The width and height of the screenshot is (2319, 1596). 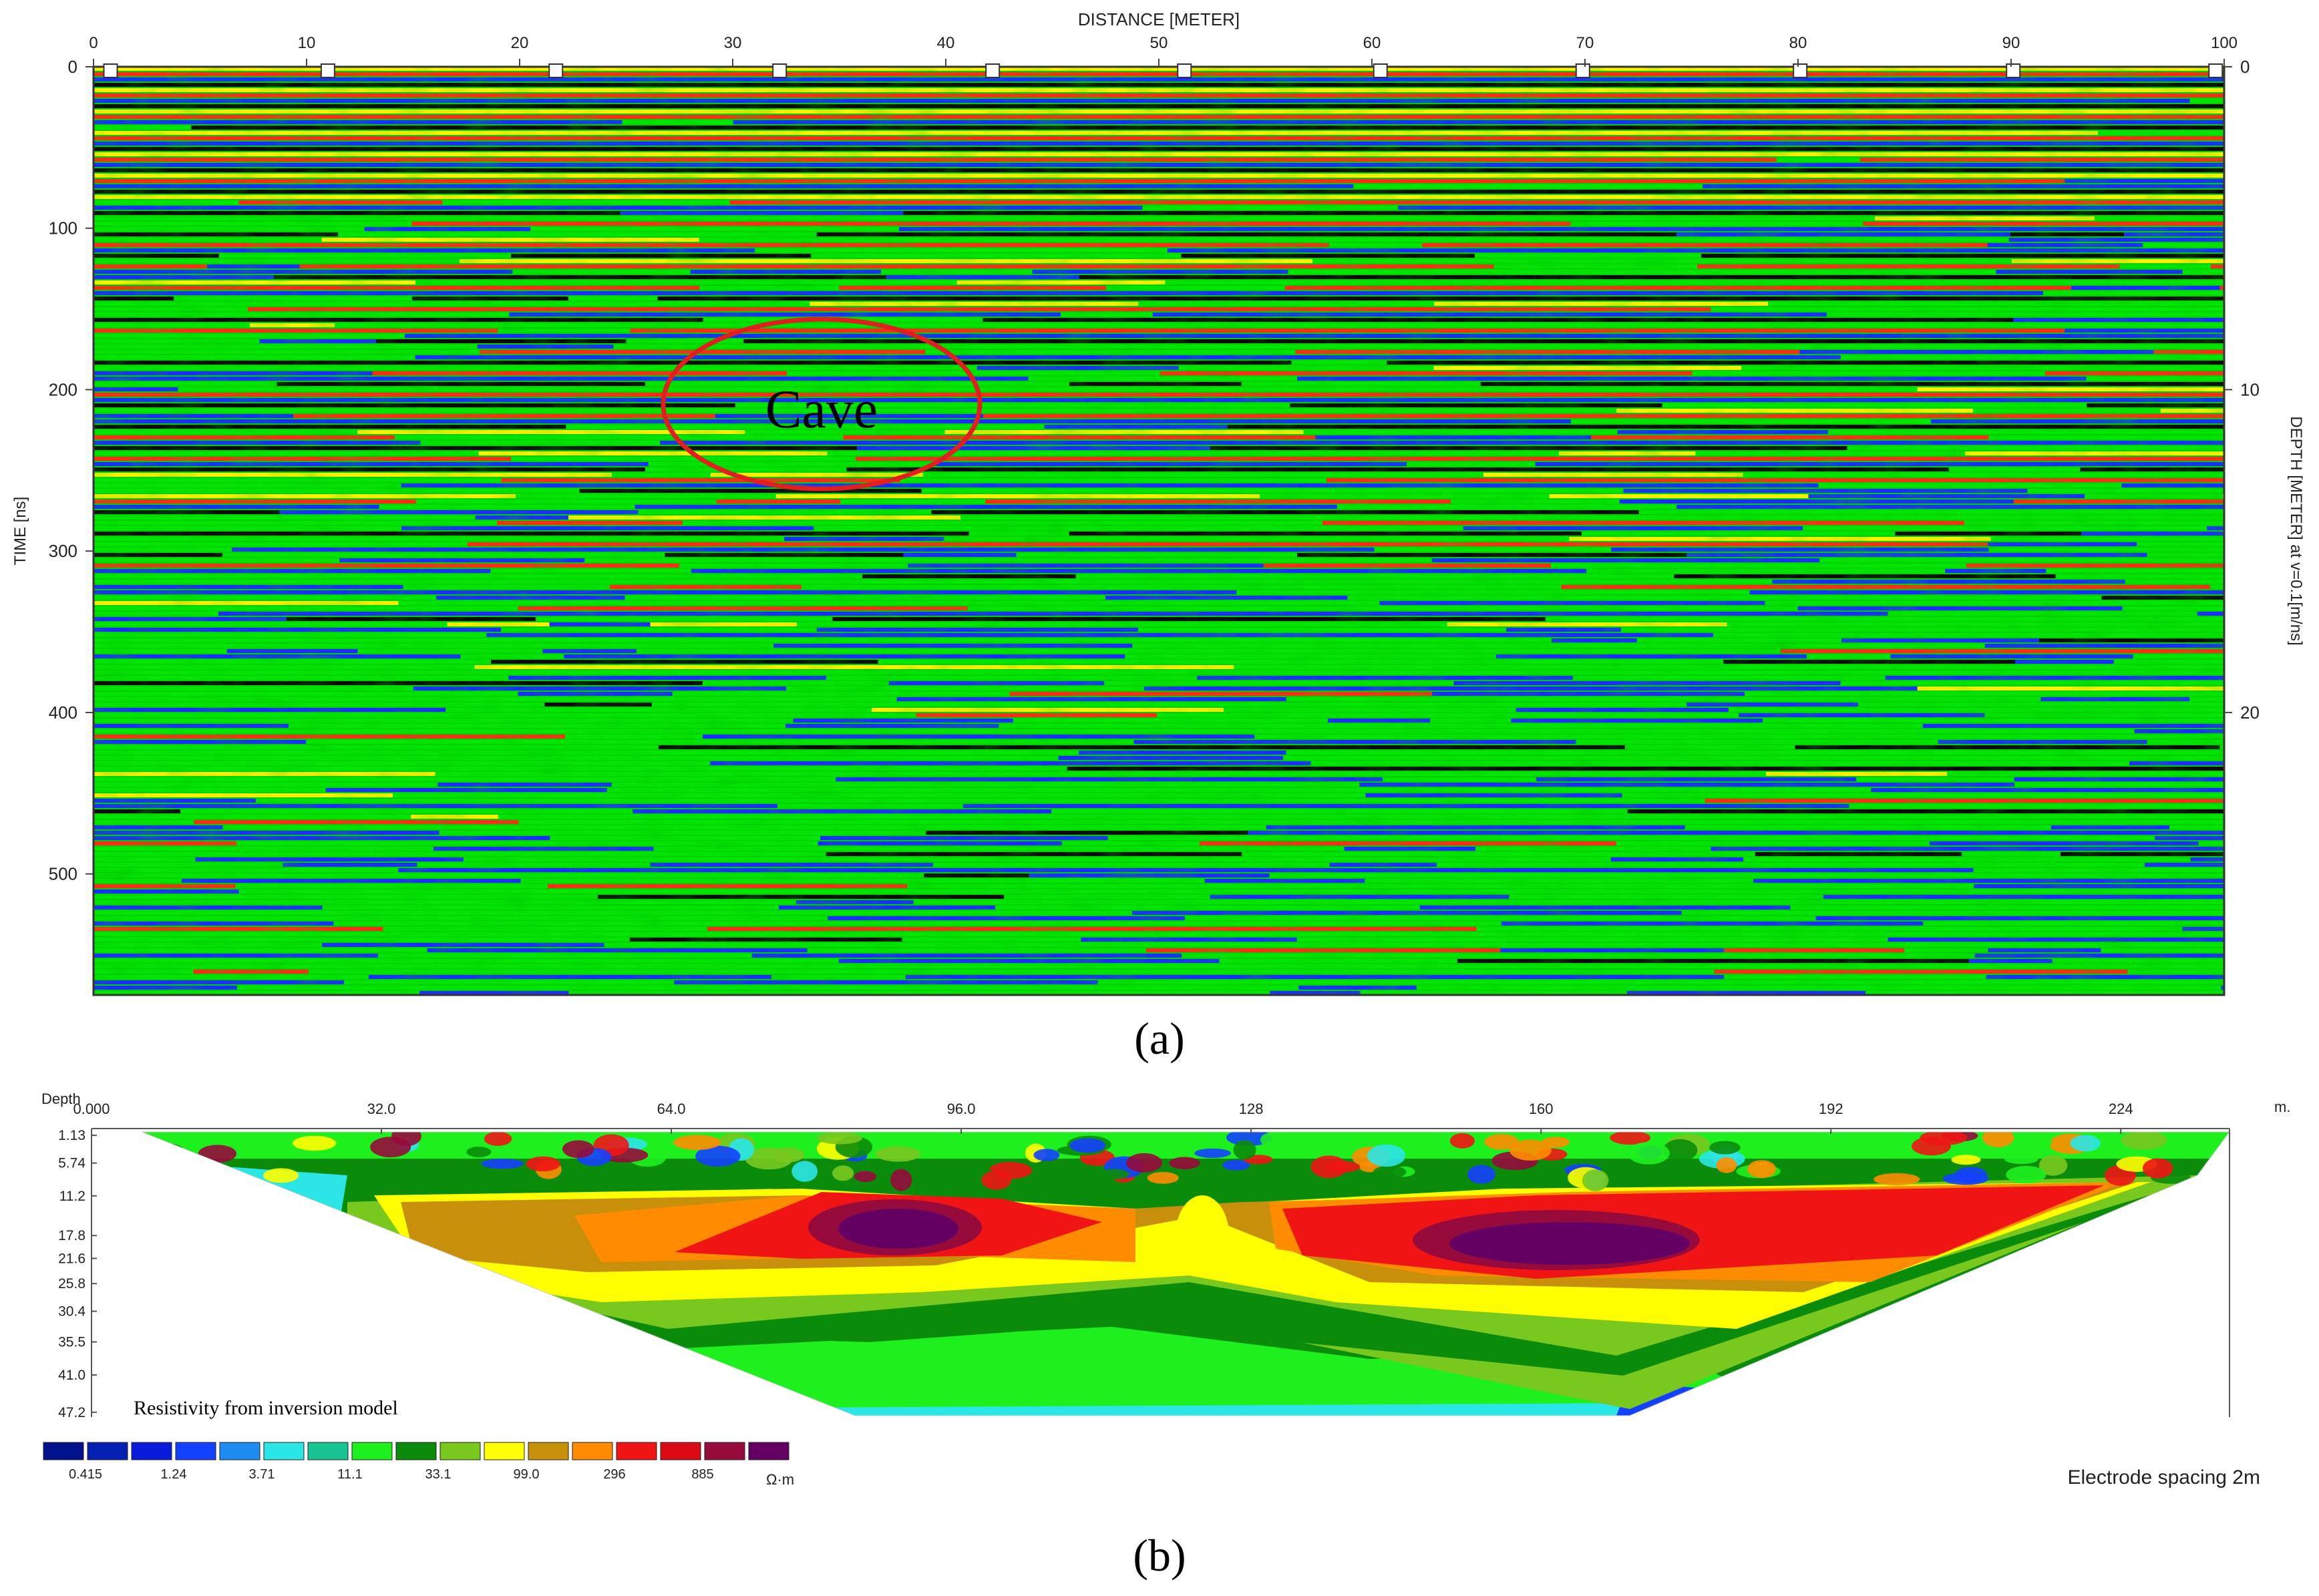 I want to click on depth-tick-label: 1.13, so click(x=71, y=1135).